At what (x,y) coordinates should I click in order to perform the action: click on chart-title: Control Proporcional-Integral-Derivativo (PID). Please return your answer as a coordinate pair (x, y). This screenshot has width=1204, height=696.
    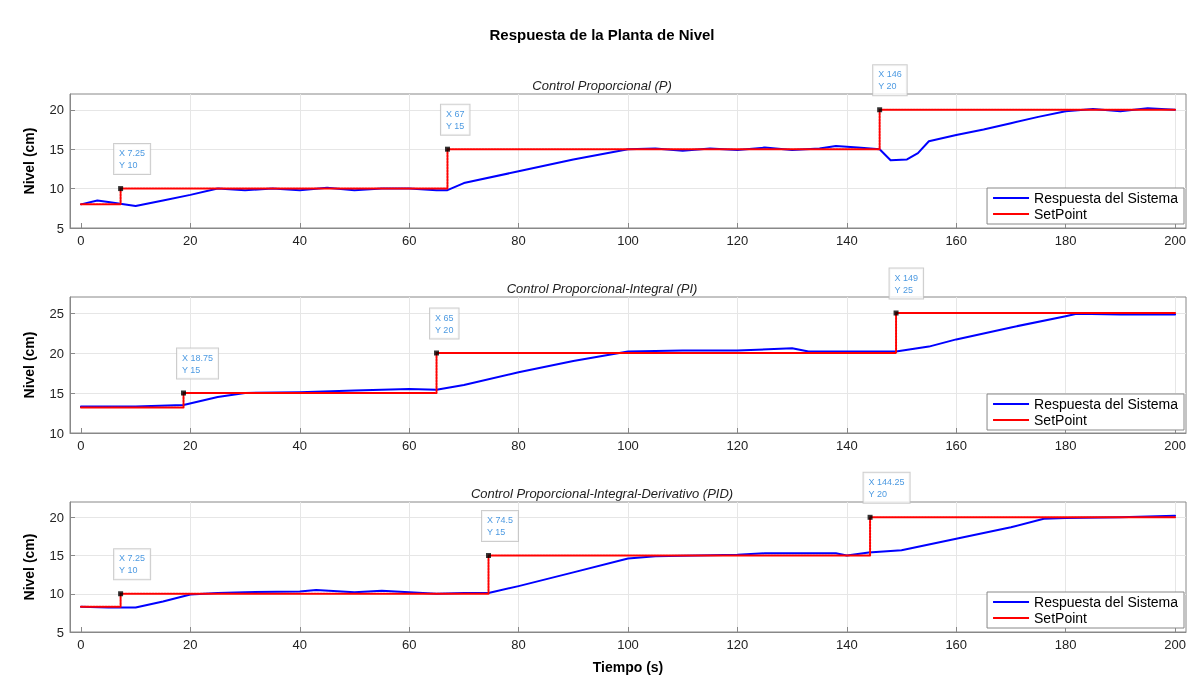
    Looking at the image, I should click on (602, 493).